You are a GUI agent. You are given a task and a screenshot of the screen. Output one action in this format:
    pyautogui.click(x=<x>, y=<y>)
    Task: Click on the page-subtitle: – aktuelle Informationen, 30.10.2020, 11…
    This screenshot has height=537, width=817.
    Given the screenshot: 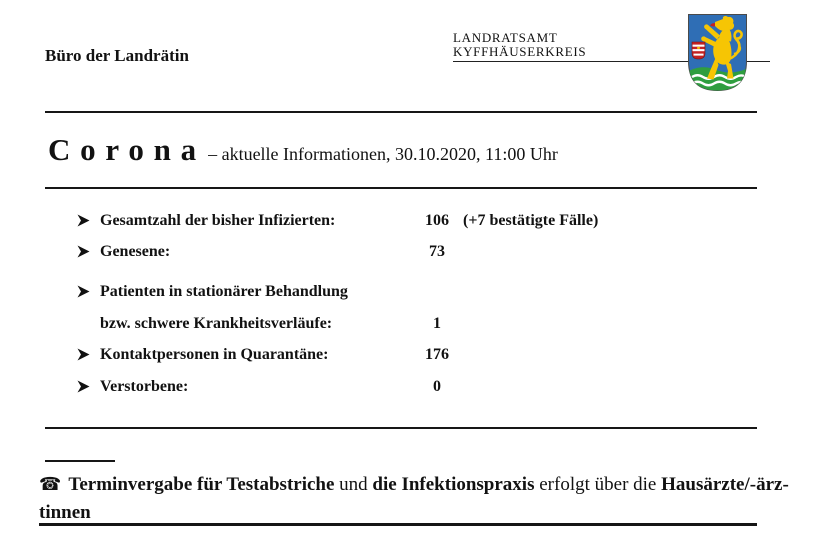 What is the action you would take?
    pyautogui.click(x=383, y=154)
    